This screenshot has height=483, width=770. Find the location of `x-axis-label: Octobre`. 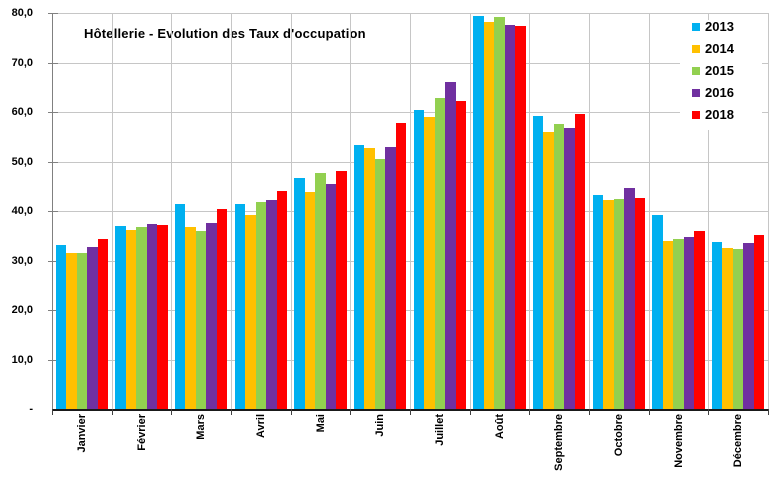

x-axis-label: Octobre is located at coordinates (618, 435).